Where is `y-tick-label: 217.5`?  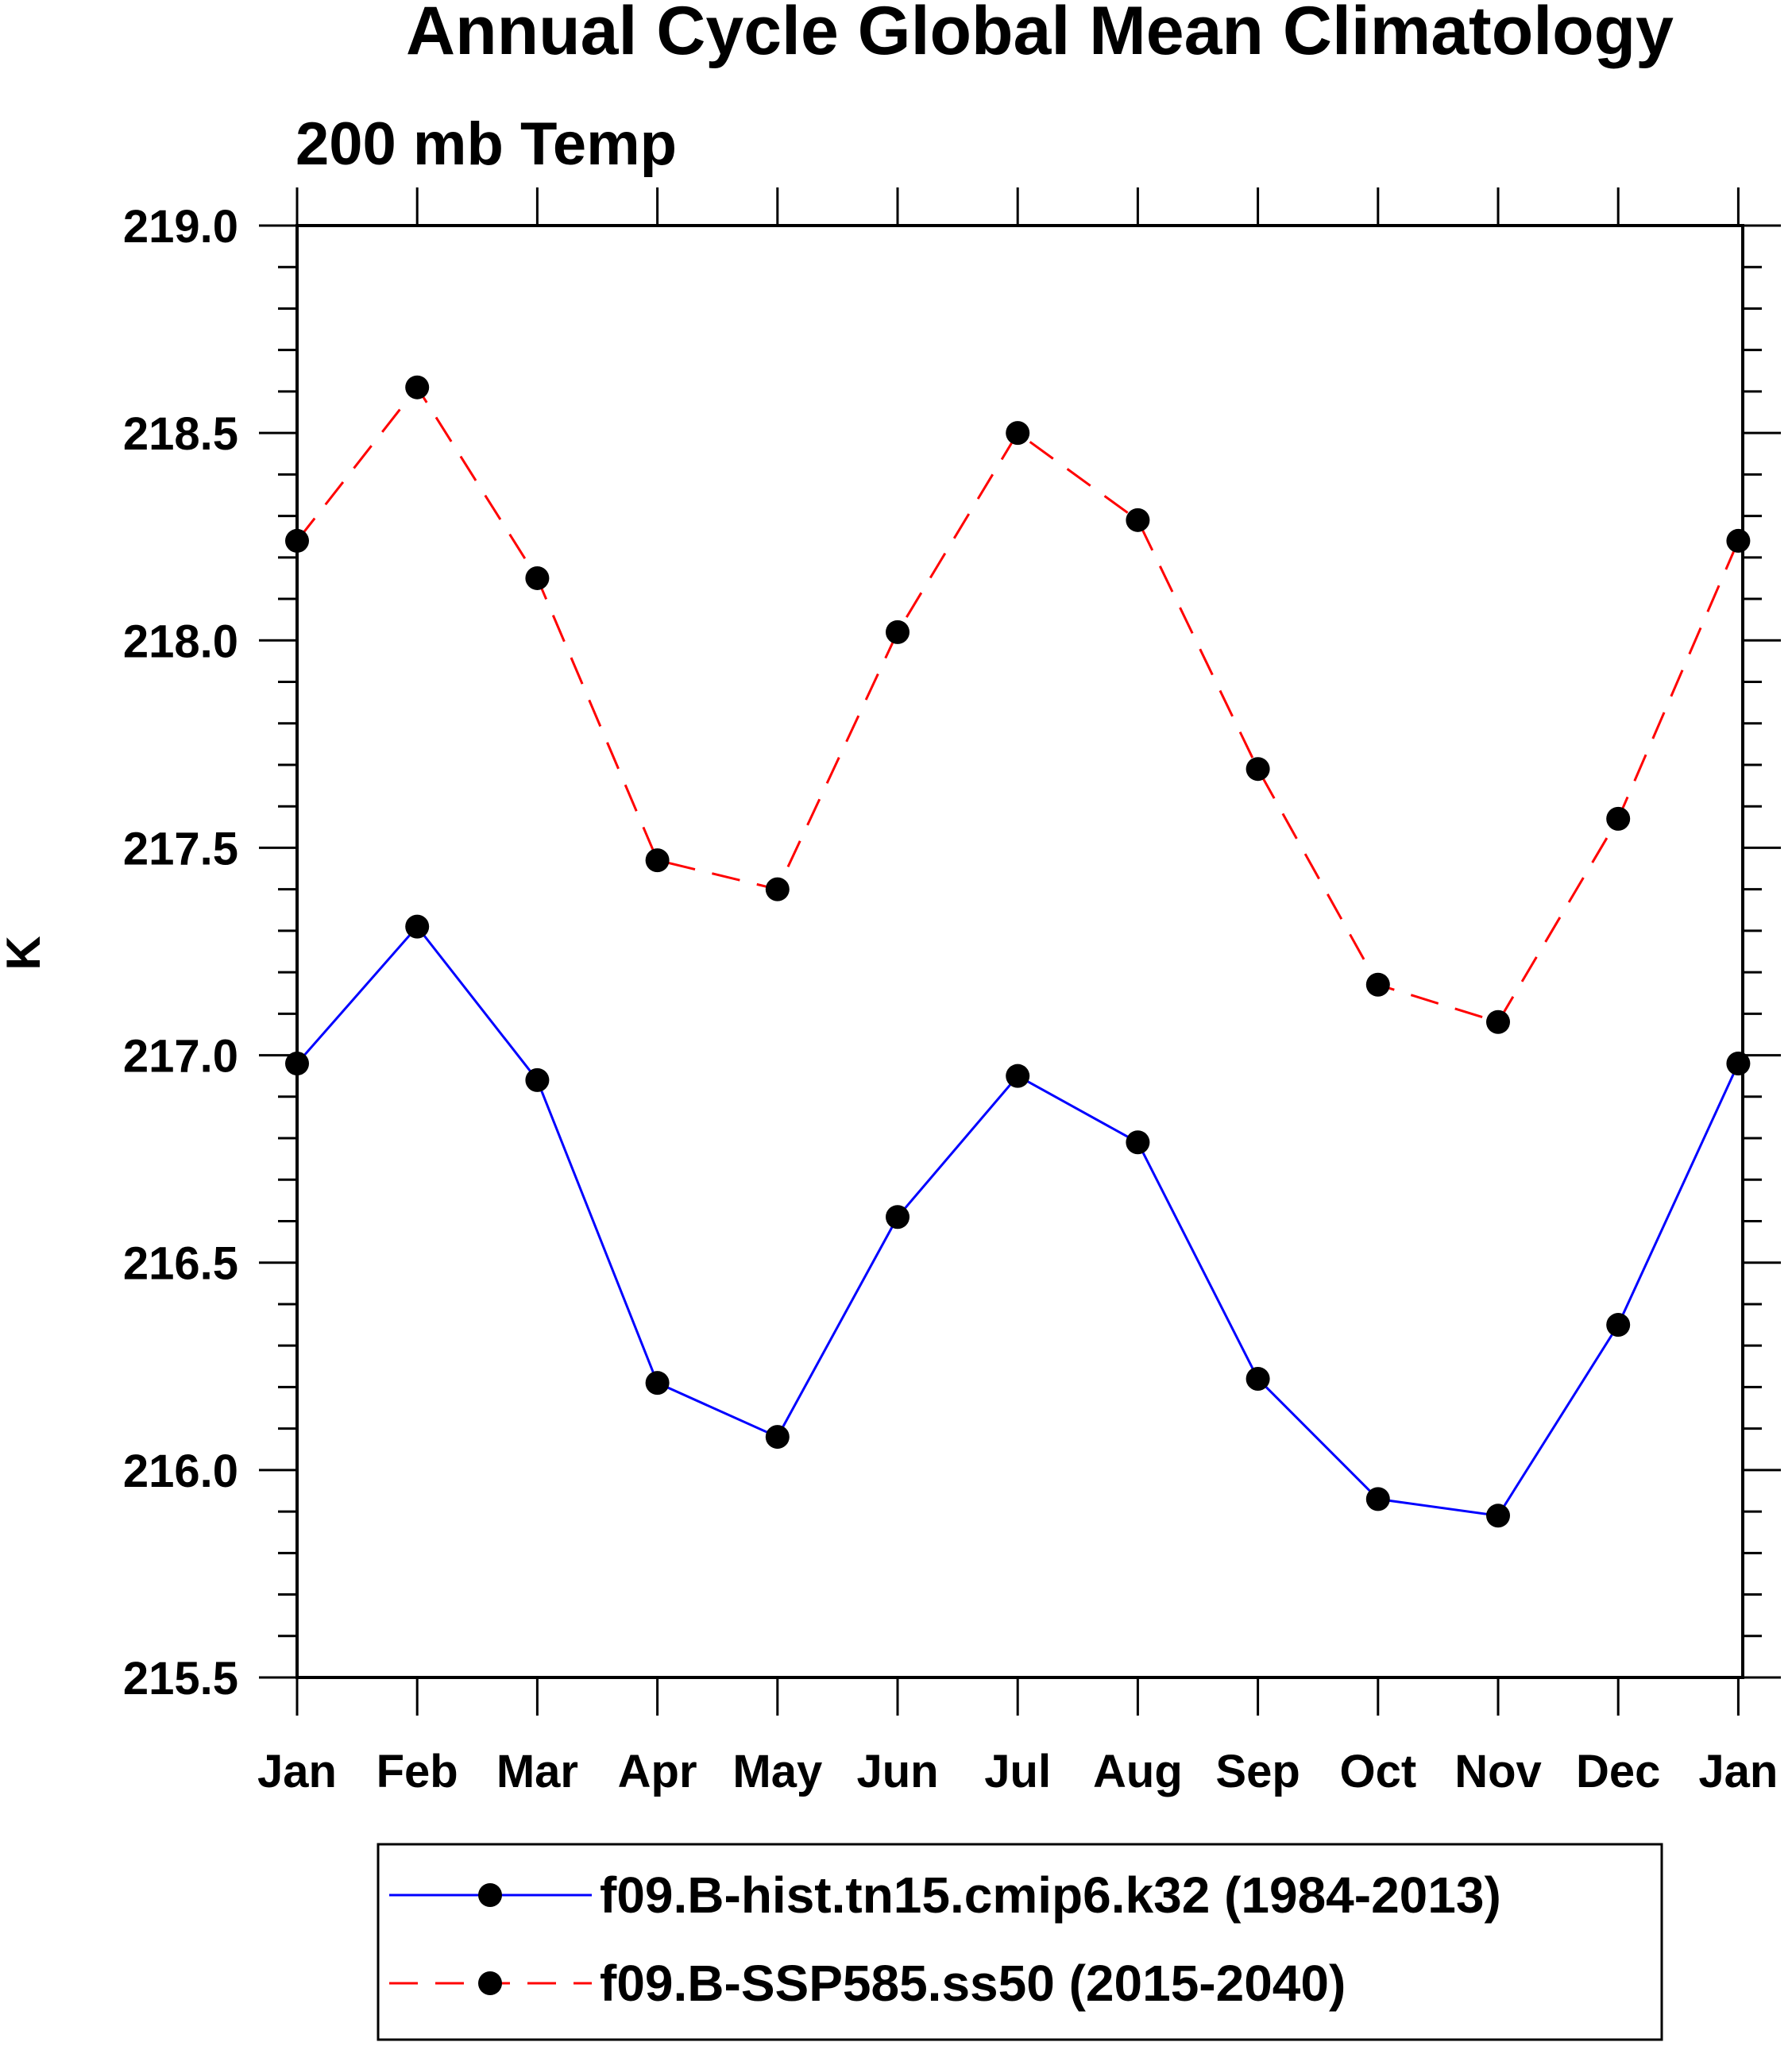 y-tick-label: 217.5 is located at coordinates (180, 848).